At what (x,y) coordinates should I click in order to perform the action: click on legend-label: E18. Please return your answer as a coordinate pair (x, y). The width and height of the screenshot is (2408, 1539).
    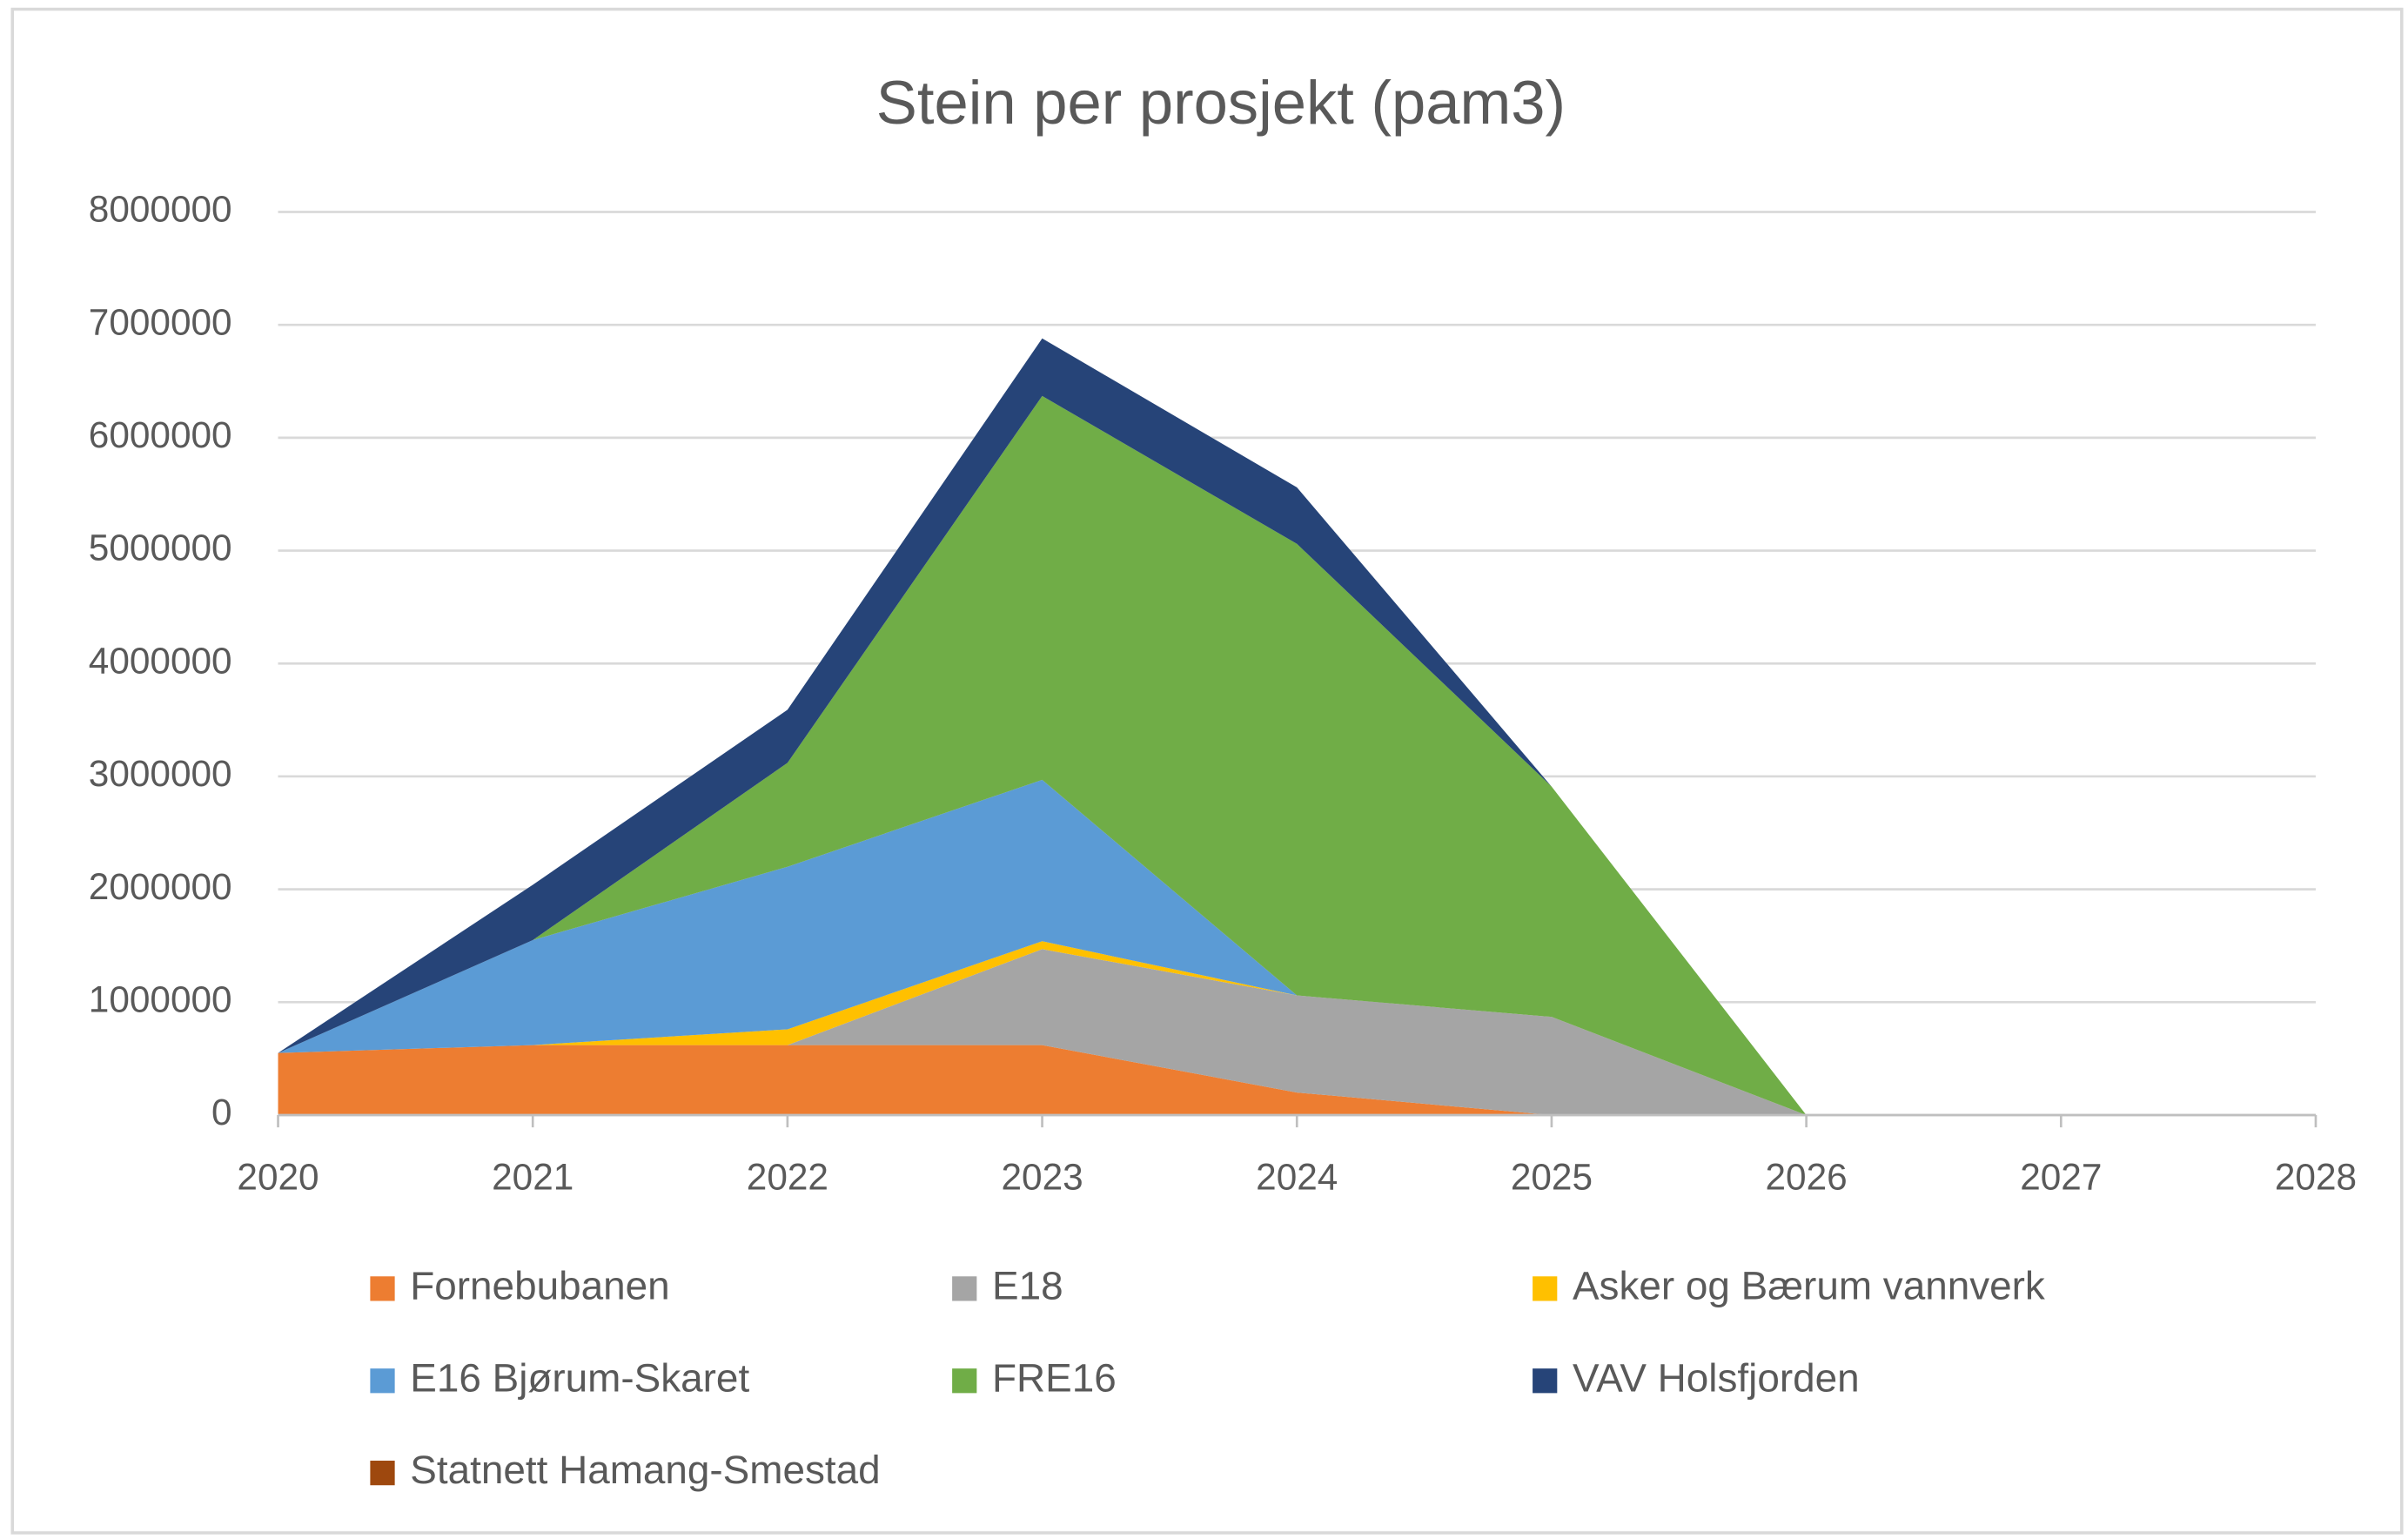
    Looking at the image, I should click on (1027, 1285).